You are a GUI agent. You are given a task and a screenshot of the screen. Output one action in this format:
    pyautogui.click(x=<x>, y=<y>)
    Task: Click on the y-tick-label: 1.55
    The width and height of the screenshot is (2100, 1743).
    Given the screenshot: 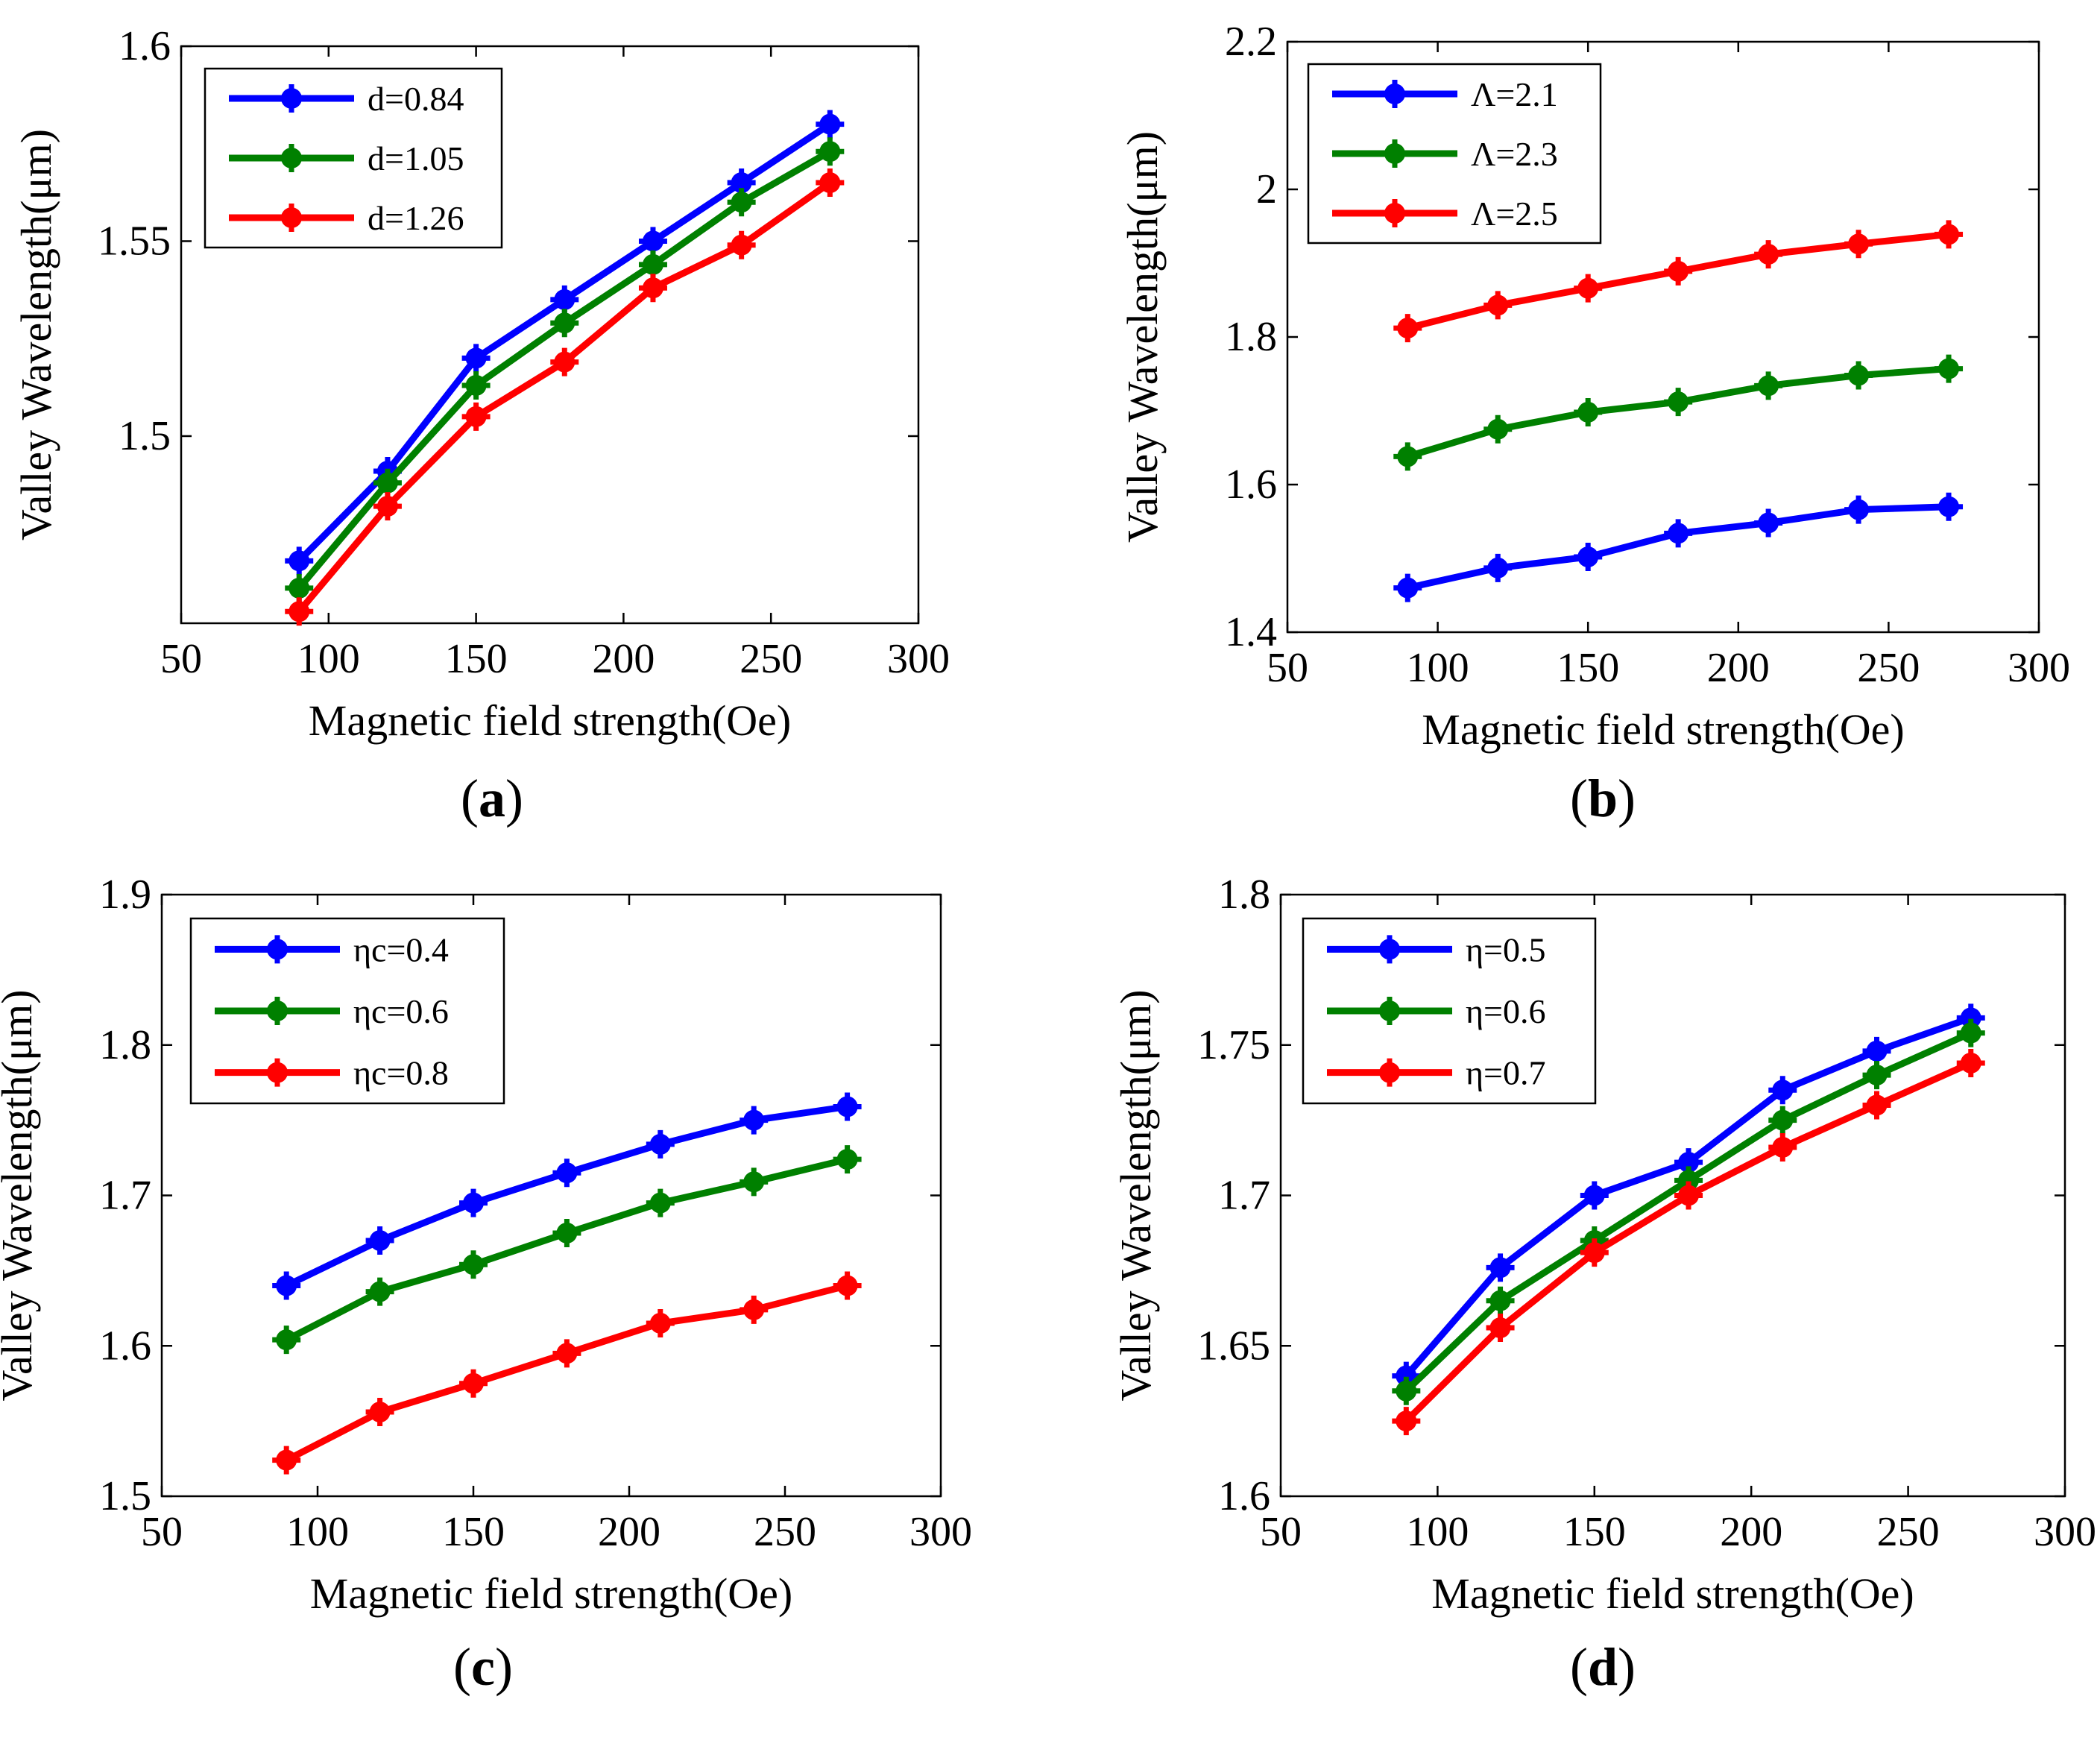 What is the action you would take?
    pyautogui.click(x=134, y=241)
    